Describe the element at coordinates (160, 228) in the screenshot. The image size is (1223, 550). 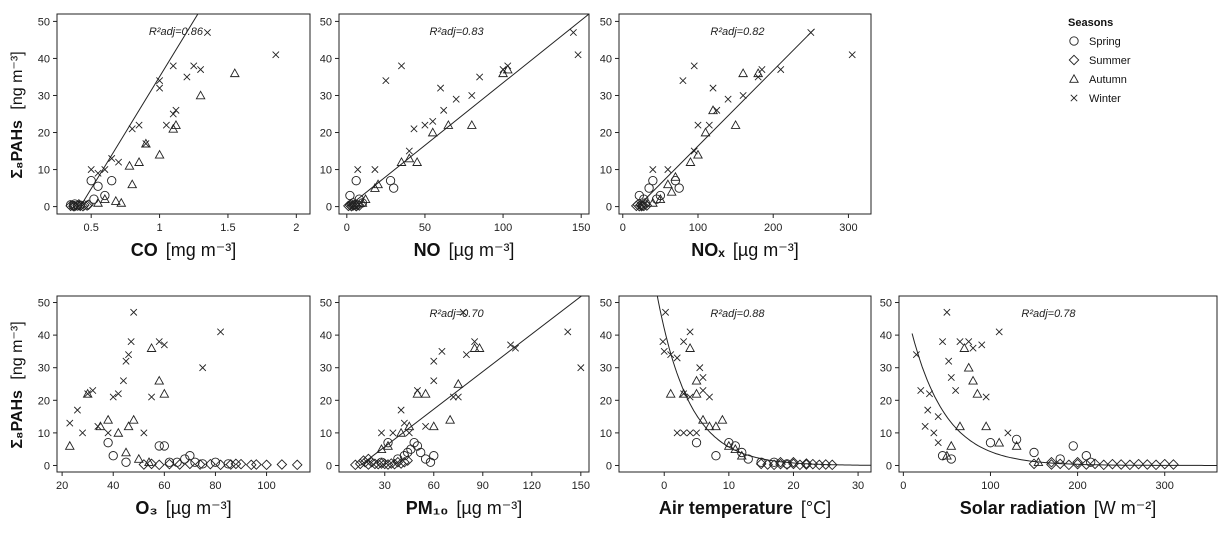
I see `x-tick-label: 1` at that location.